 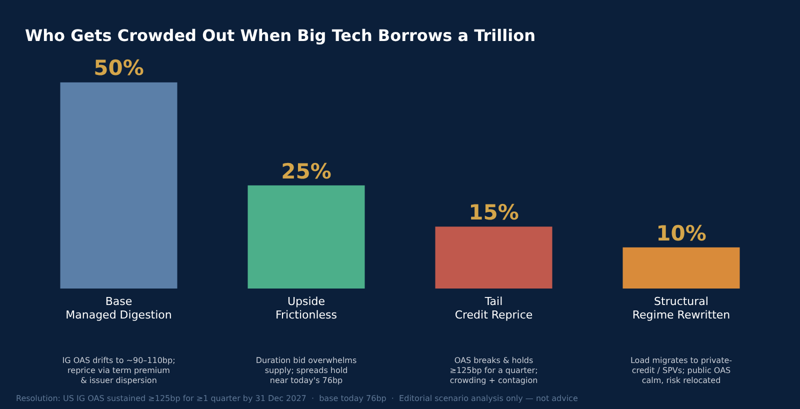 I want to click on text: IG OAS drifts to ~90–110bp; reprice via term premium & issuer dispersion, so click(x=119, y=371).